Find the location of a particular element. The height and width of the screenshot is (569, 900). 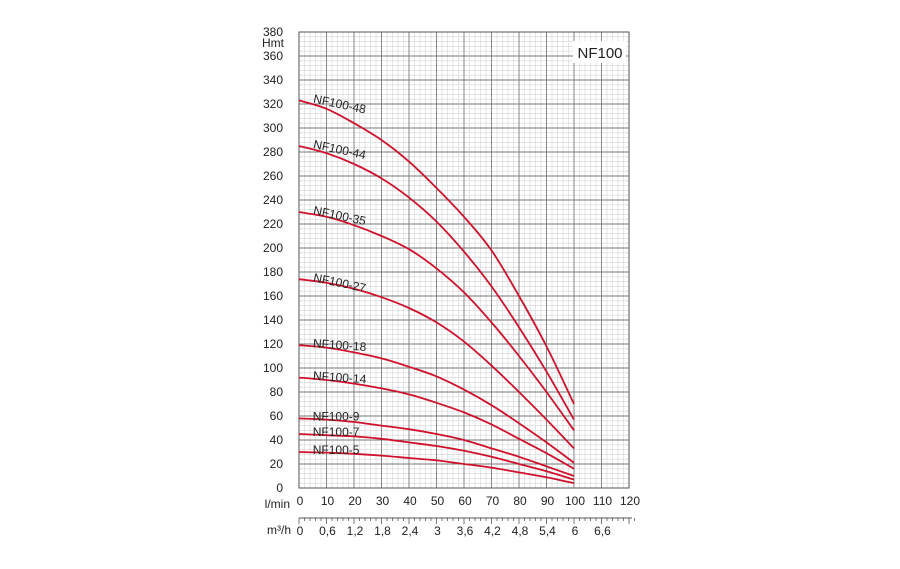

x2-tick-label: 0,6 is located at coordinates (327, 531).